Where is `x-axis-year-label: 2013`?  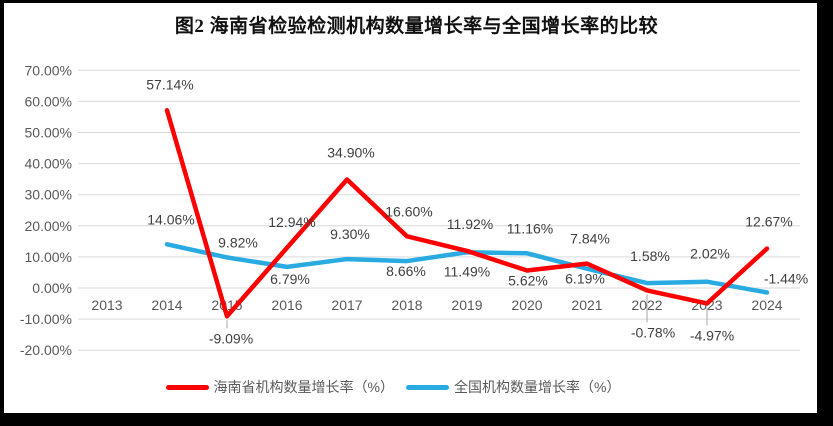
x-axis-year-label: 2013 is located at coordinates (106, 305).